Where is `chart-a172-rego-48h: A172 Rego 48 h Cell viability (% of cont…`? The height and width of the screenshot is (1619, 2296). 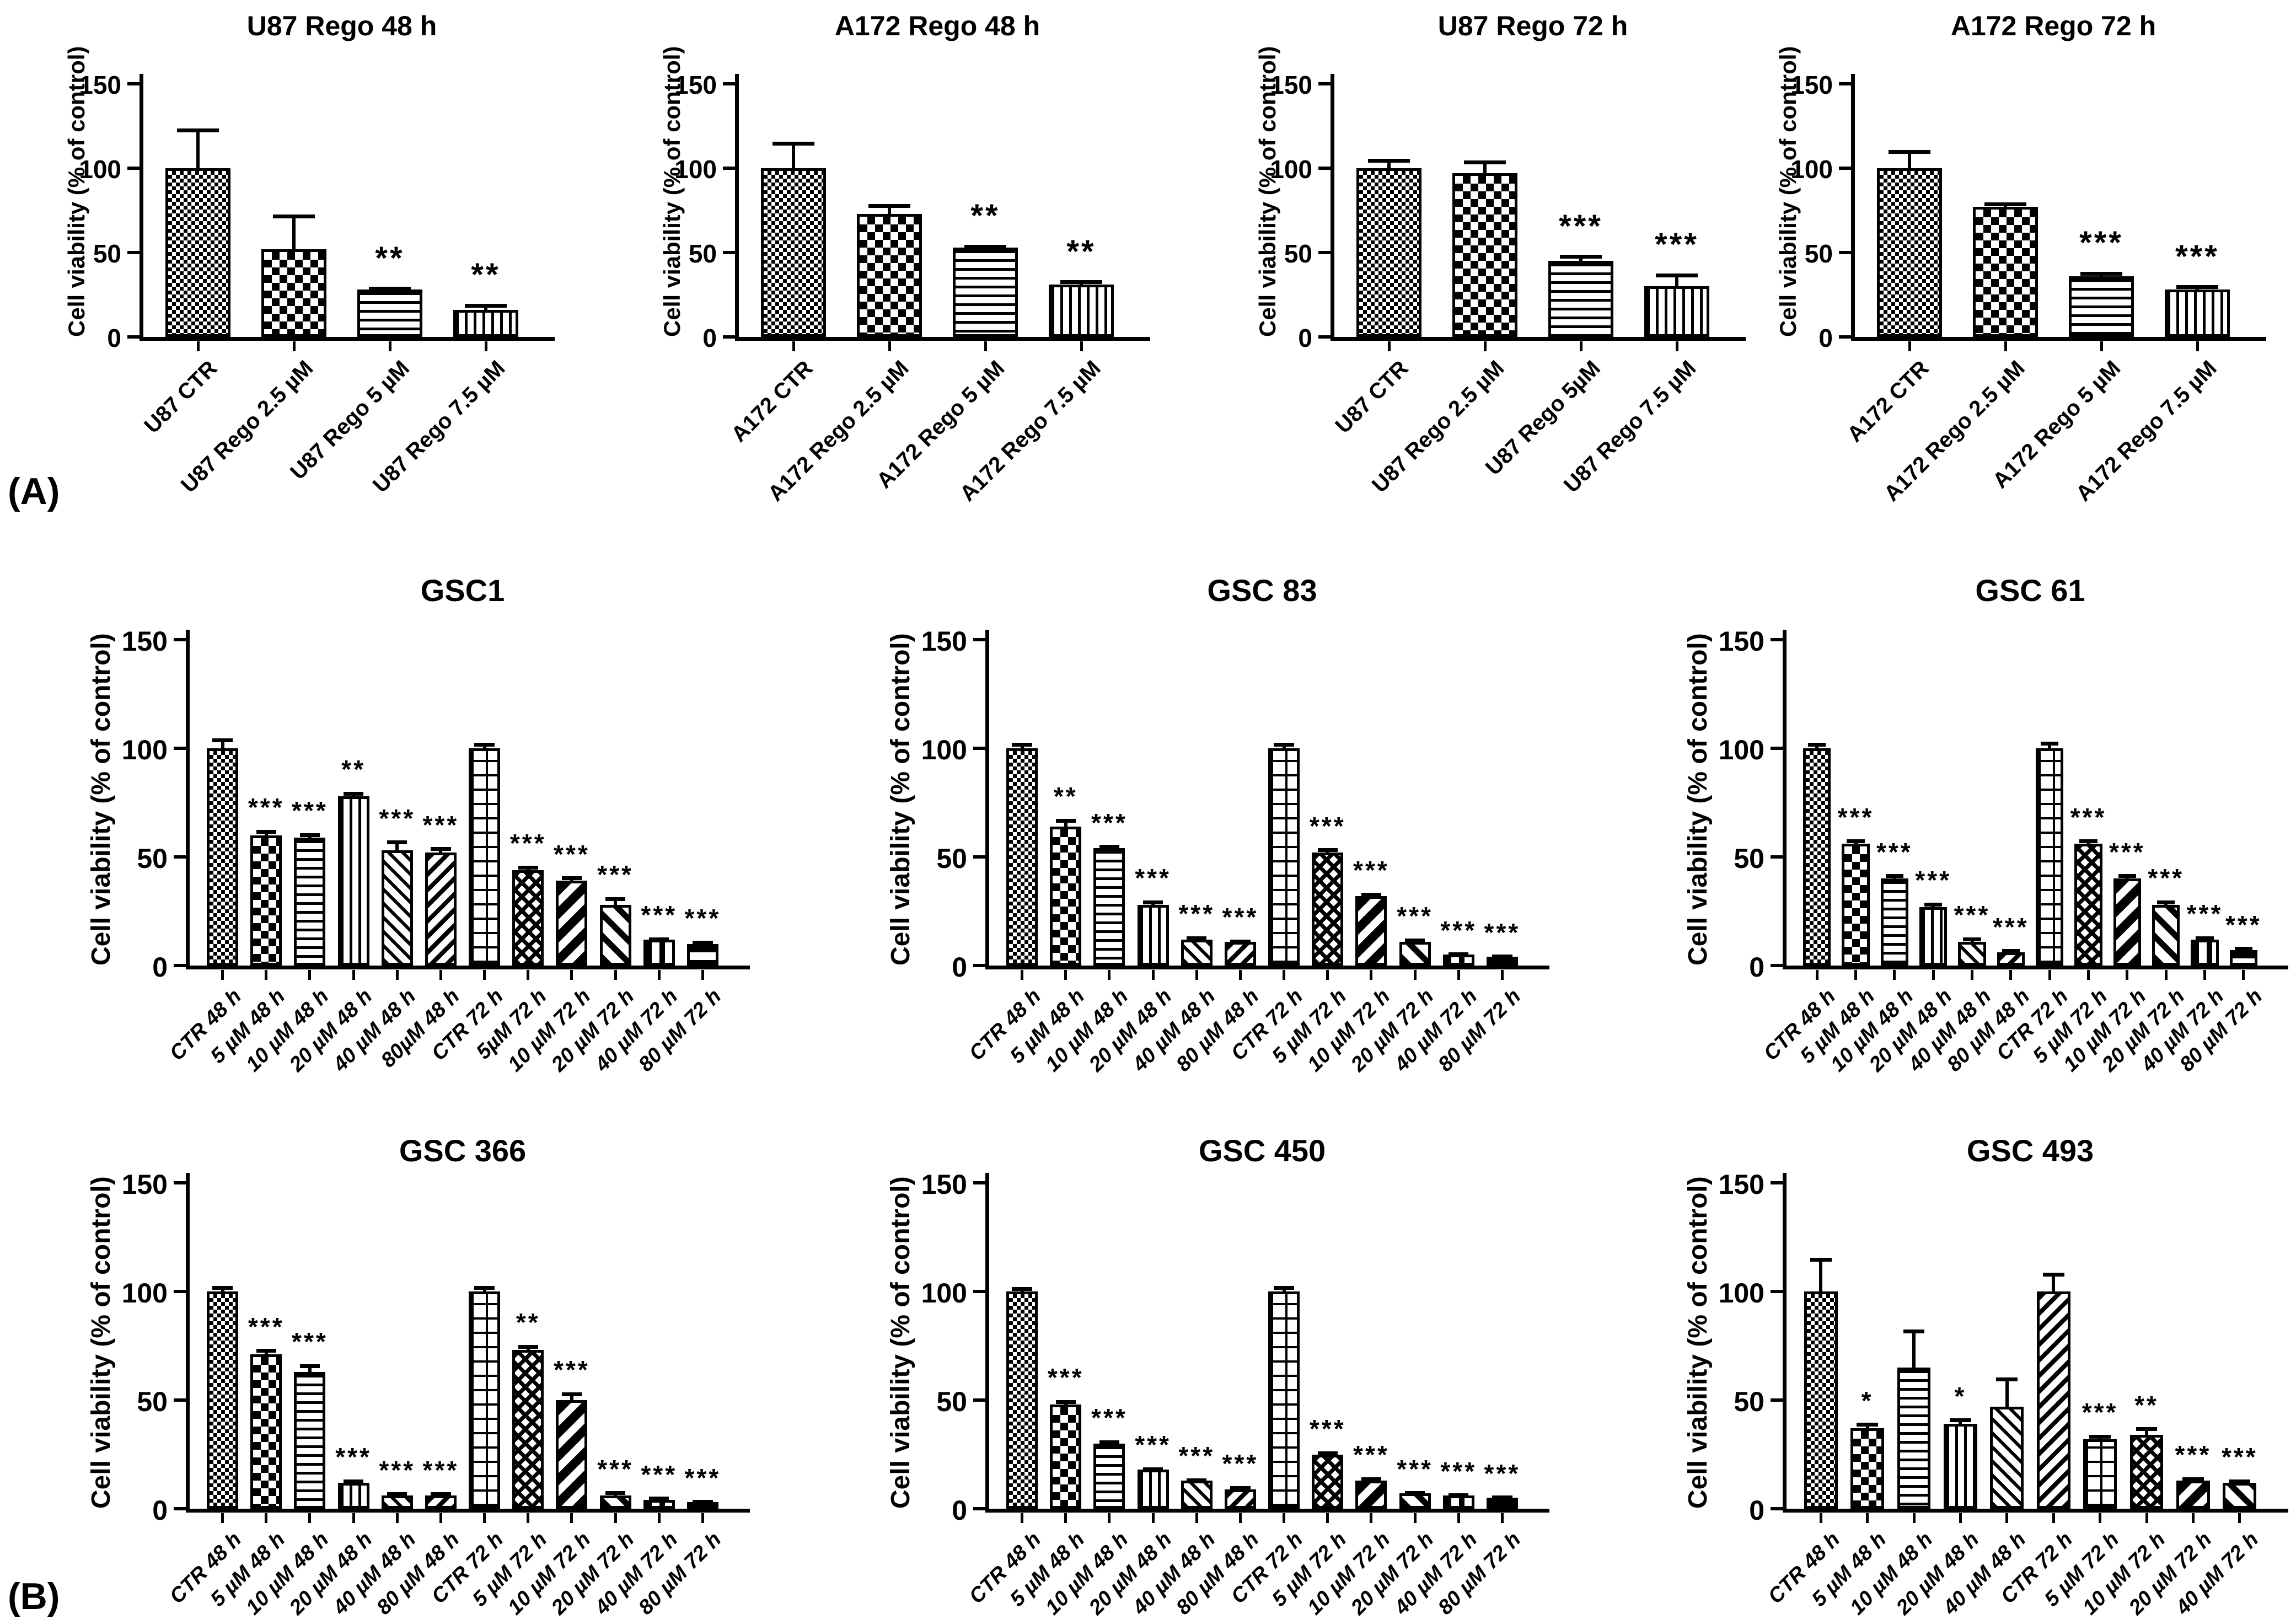
chart-a172-rego-48h: A172 Rego 48 h Cell viability (% of cont… is located at coordinates (905, 264).